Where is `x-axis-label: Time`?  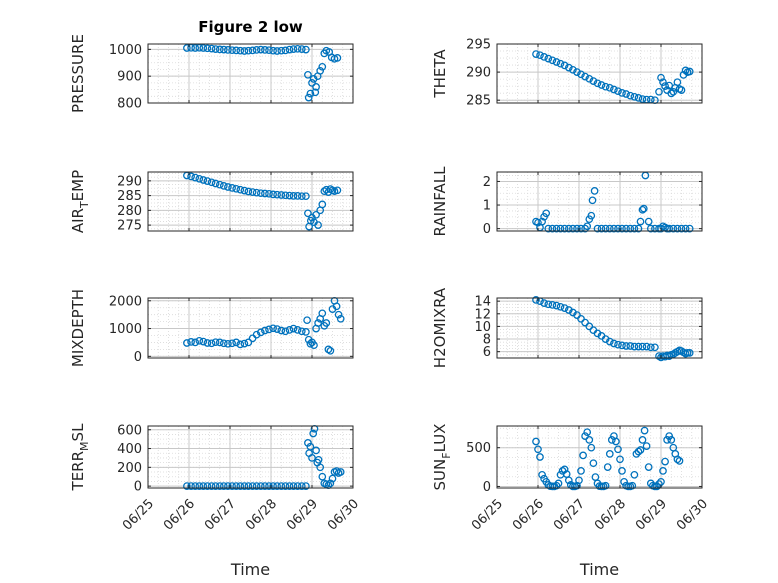
x-axis-label: Time is located at coordinates (250, 569).